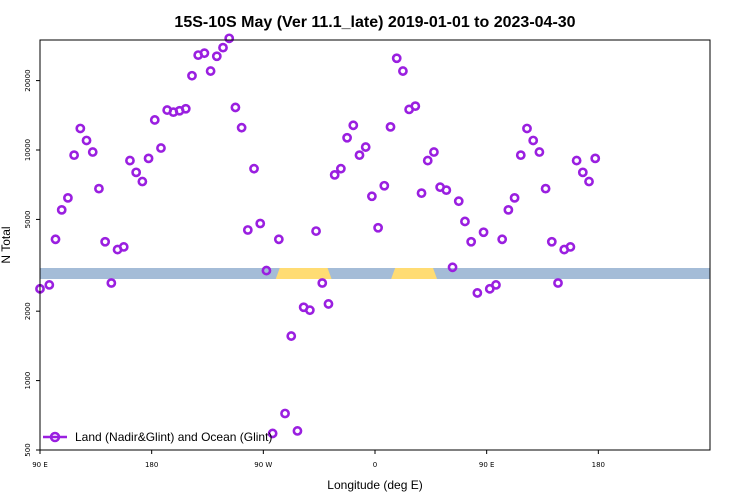 Image resolution: width=750 pixels, height=500 pixels. What do you see at coordinates (28, 80) in the screenshot?
I see `y-tick-label: 20000` at bounding box center [28, 80].